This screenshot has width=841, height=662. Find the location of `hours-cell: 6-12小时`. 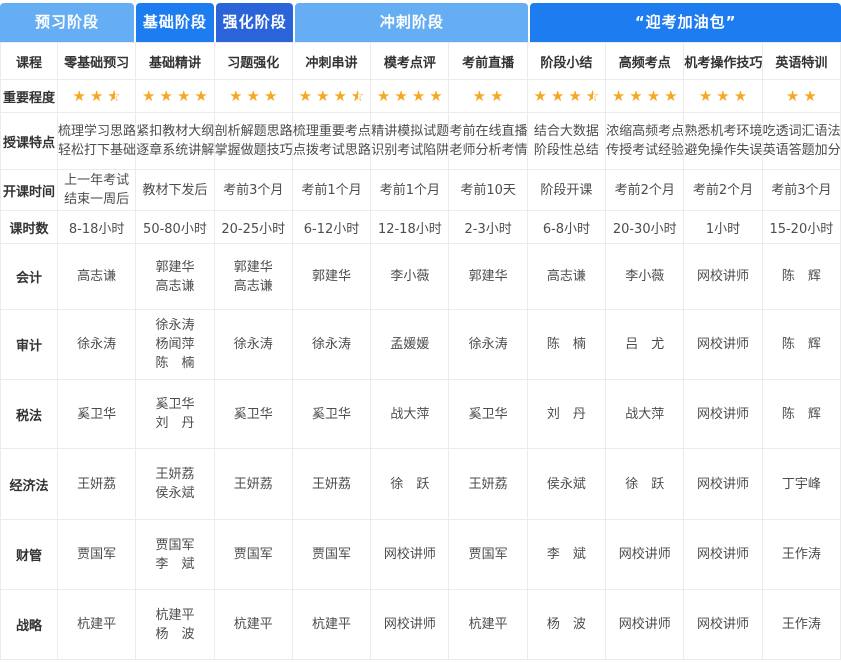

hours-cell: 6-12小时 is located at coordinates (331, 227).